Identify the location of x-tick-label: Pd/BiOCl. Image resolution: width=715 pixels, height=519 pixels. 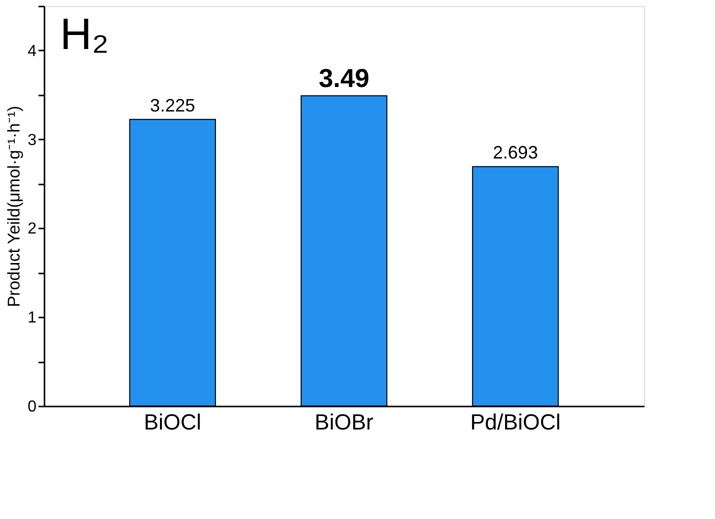
(515, 422).